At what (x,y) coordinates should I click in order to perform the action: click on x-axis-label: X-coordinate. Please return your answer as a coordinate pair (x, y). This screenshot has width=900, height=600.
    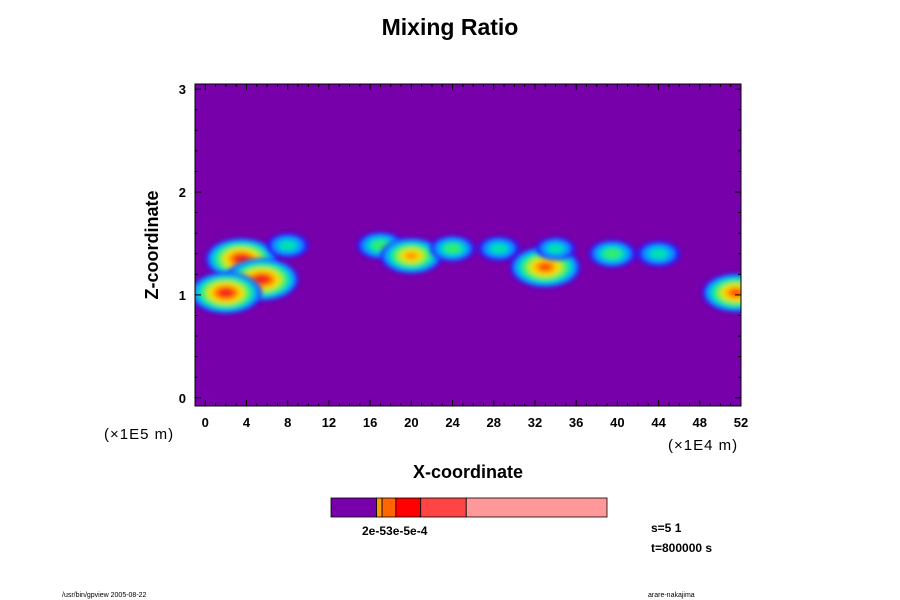
    Looking at the image, I should click on (468, 472).